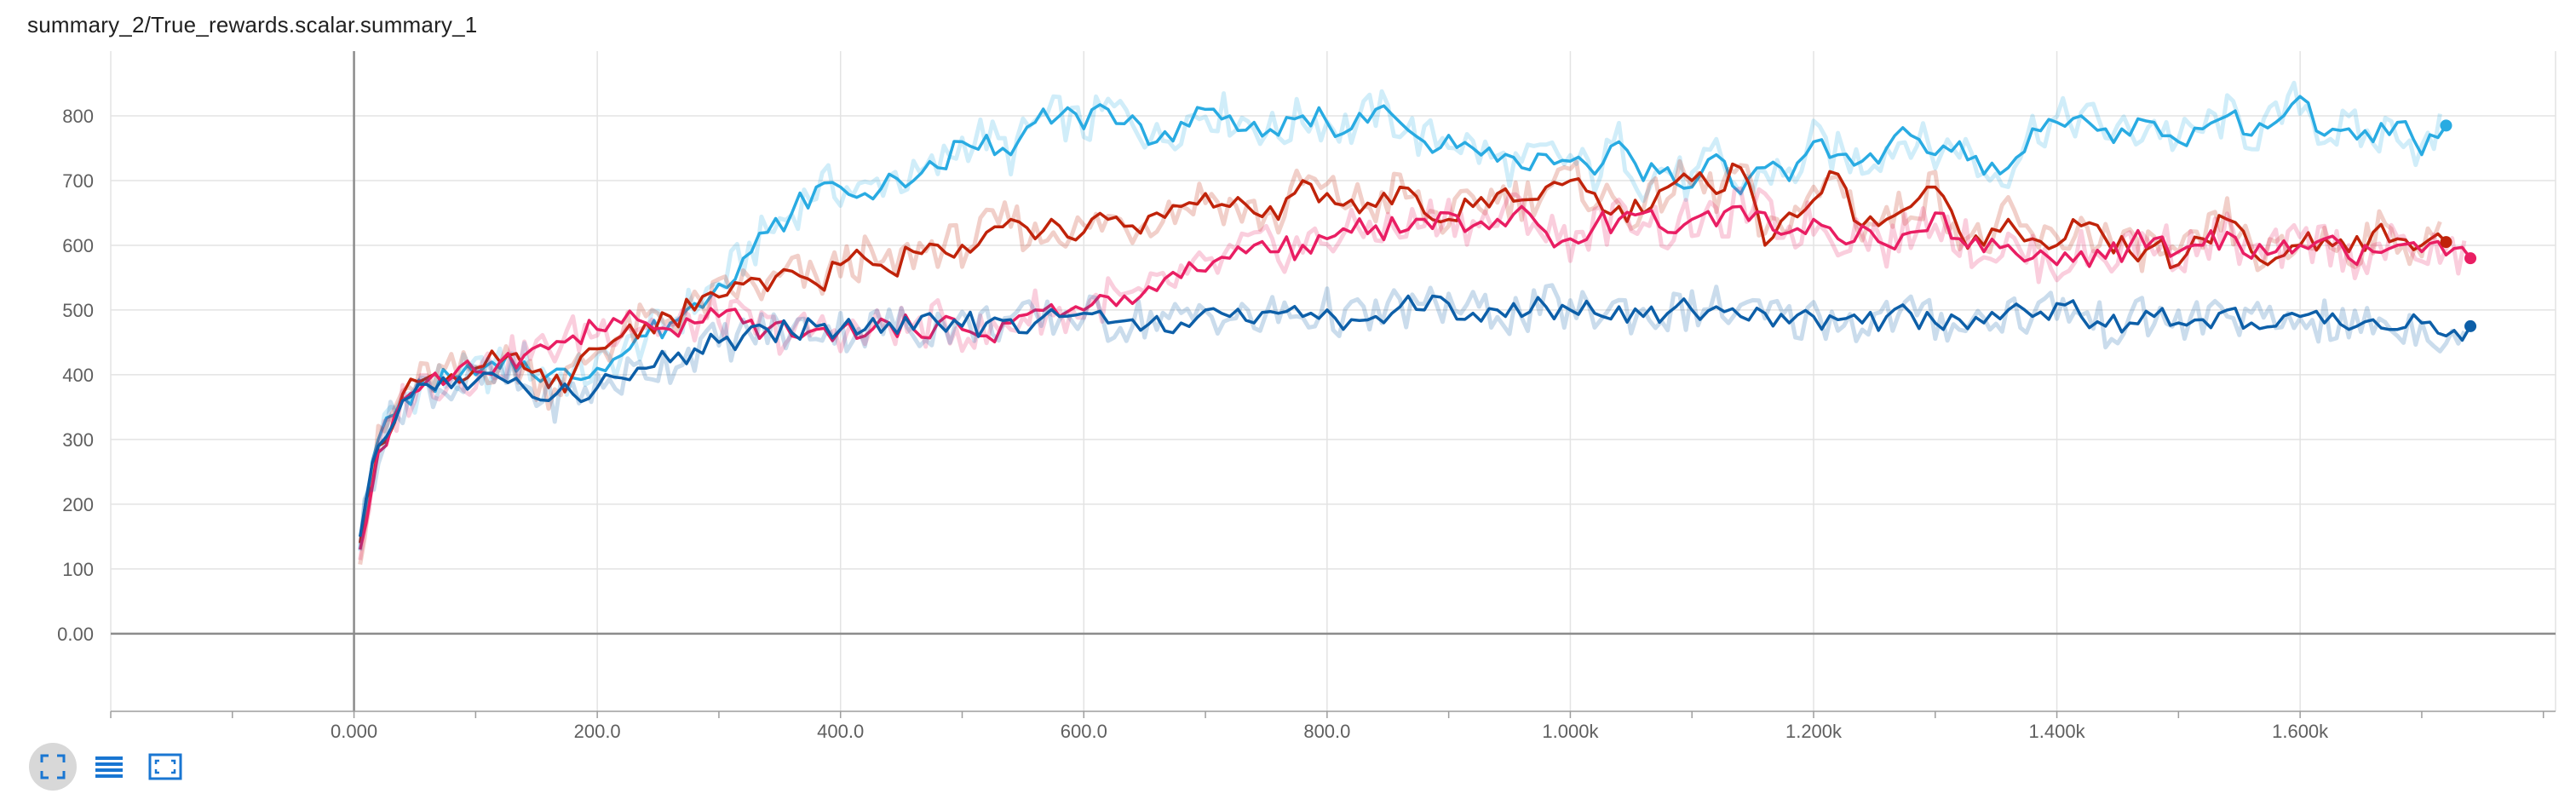 The height and width of the screenshot is (811, 2576). What do you see at coordinates (78, 245) in the screenshot?
I see `y-tick-label: 600` at bounding box center [78, 245].